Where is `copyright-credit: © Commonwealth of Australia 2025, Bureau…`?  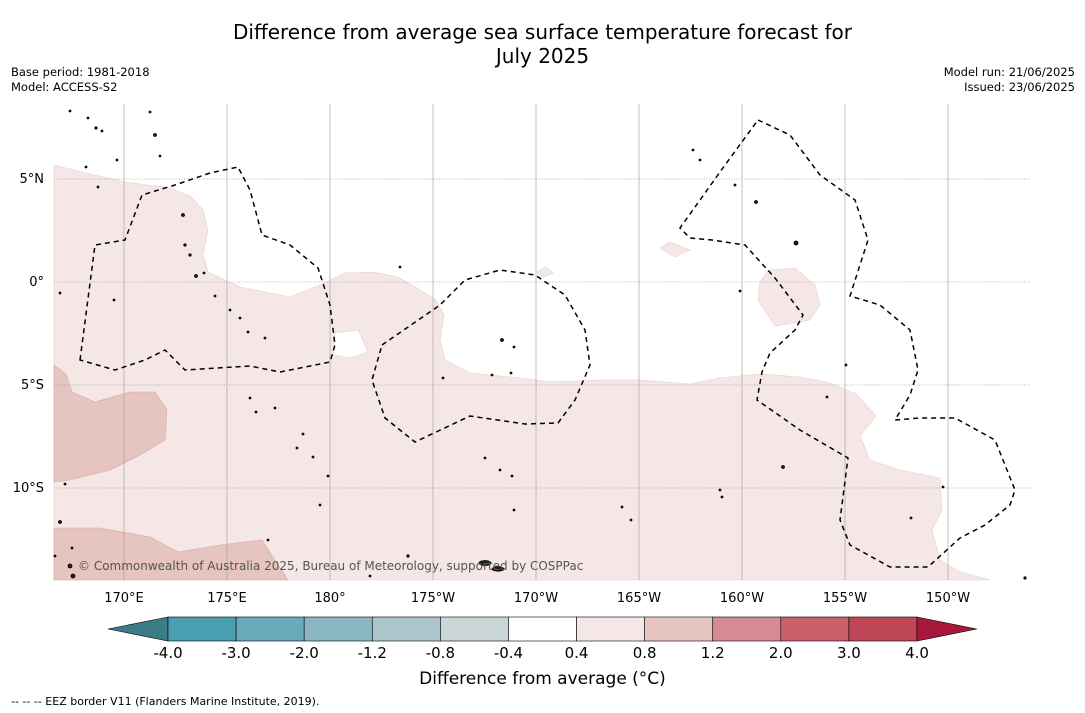 copyright-credit: © Commonwealth of Australia 2025, Bureau… is located at coordinates (330, 566).